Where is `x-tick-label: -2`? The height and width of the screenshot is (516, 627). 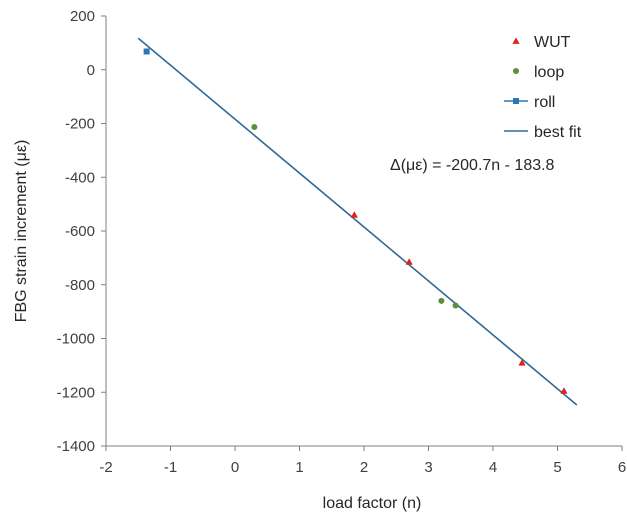
x-tick-label: -2 is located at coordinates (105, 467).